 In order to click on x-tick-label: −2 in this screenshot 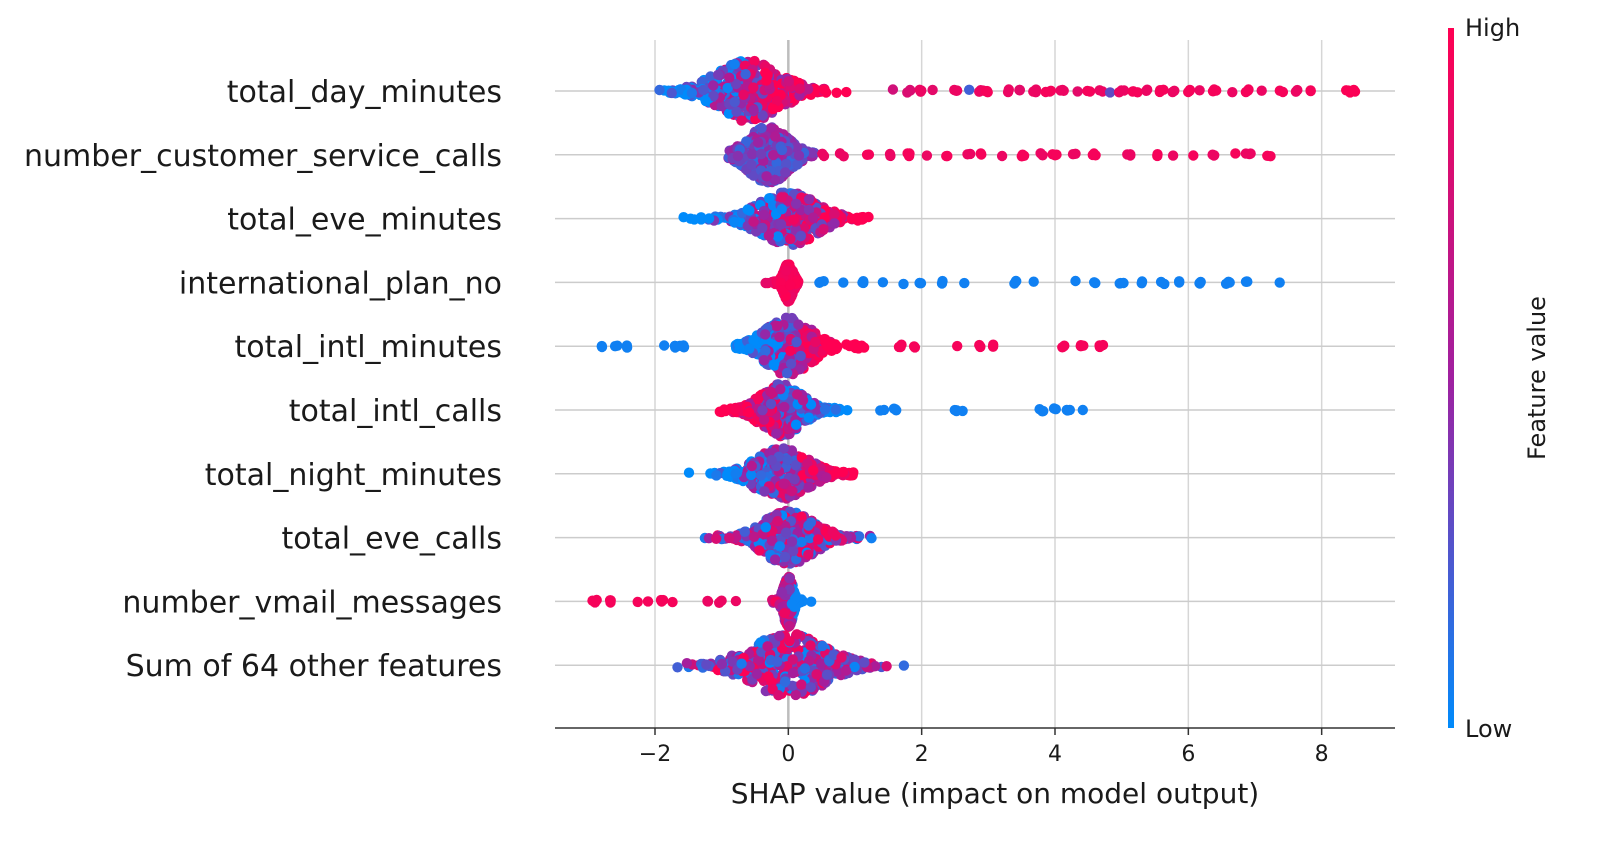, I will do `click(655, 754)`.